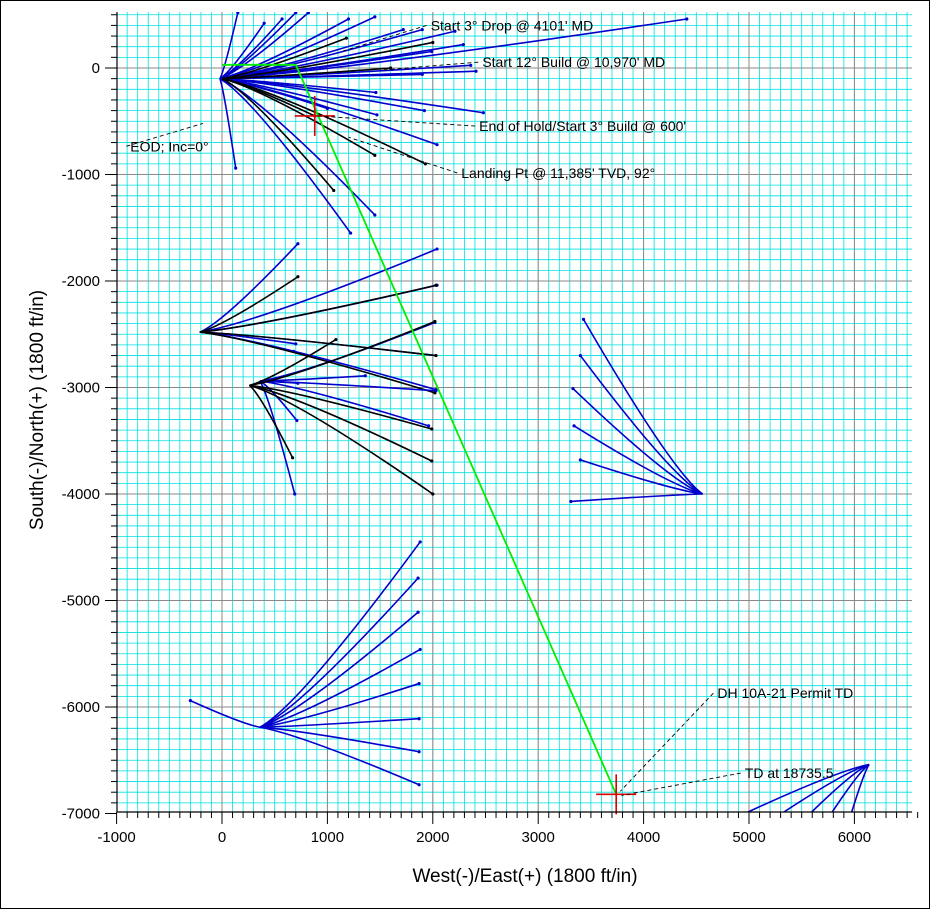 The width and height of the screenshot is (930, 909). Describe the element at coordinates (81, 388) in the screenshot. I see `y-tick-label: -3000` at that location.